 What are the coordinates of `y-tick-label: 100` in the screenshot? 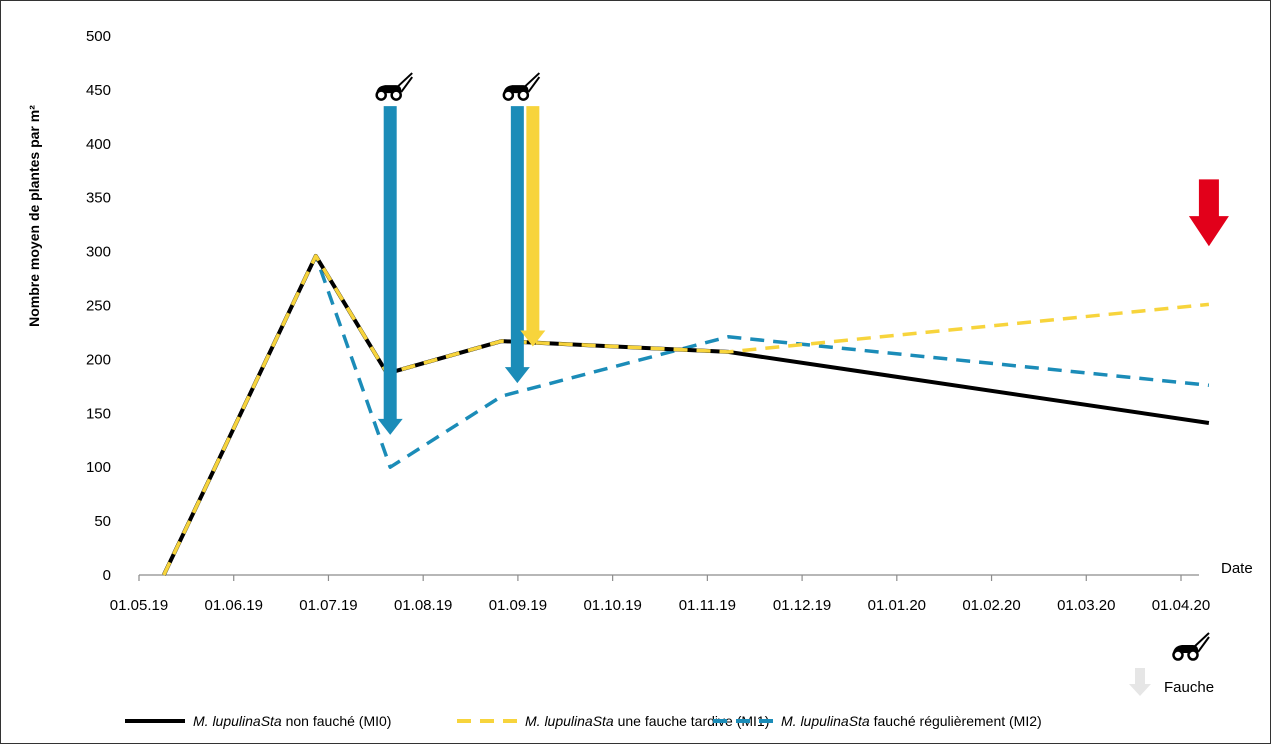 It's located at (98, 467).